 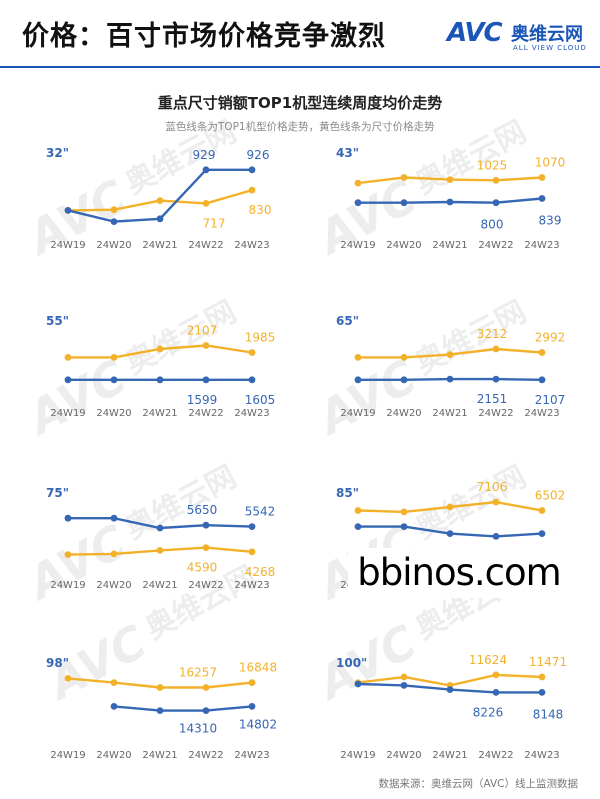 What do you see at coordinates (76, 397) in the screenshot?
I see `svg-text: AVC` at bounding box center [76, 397].